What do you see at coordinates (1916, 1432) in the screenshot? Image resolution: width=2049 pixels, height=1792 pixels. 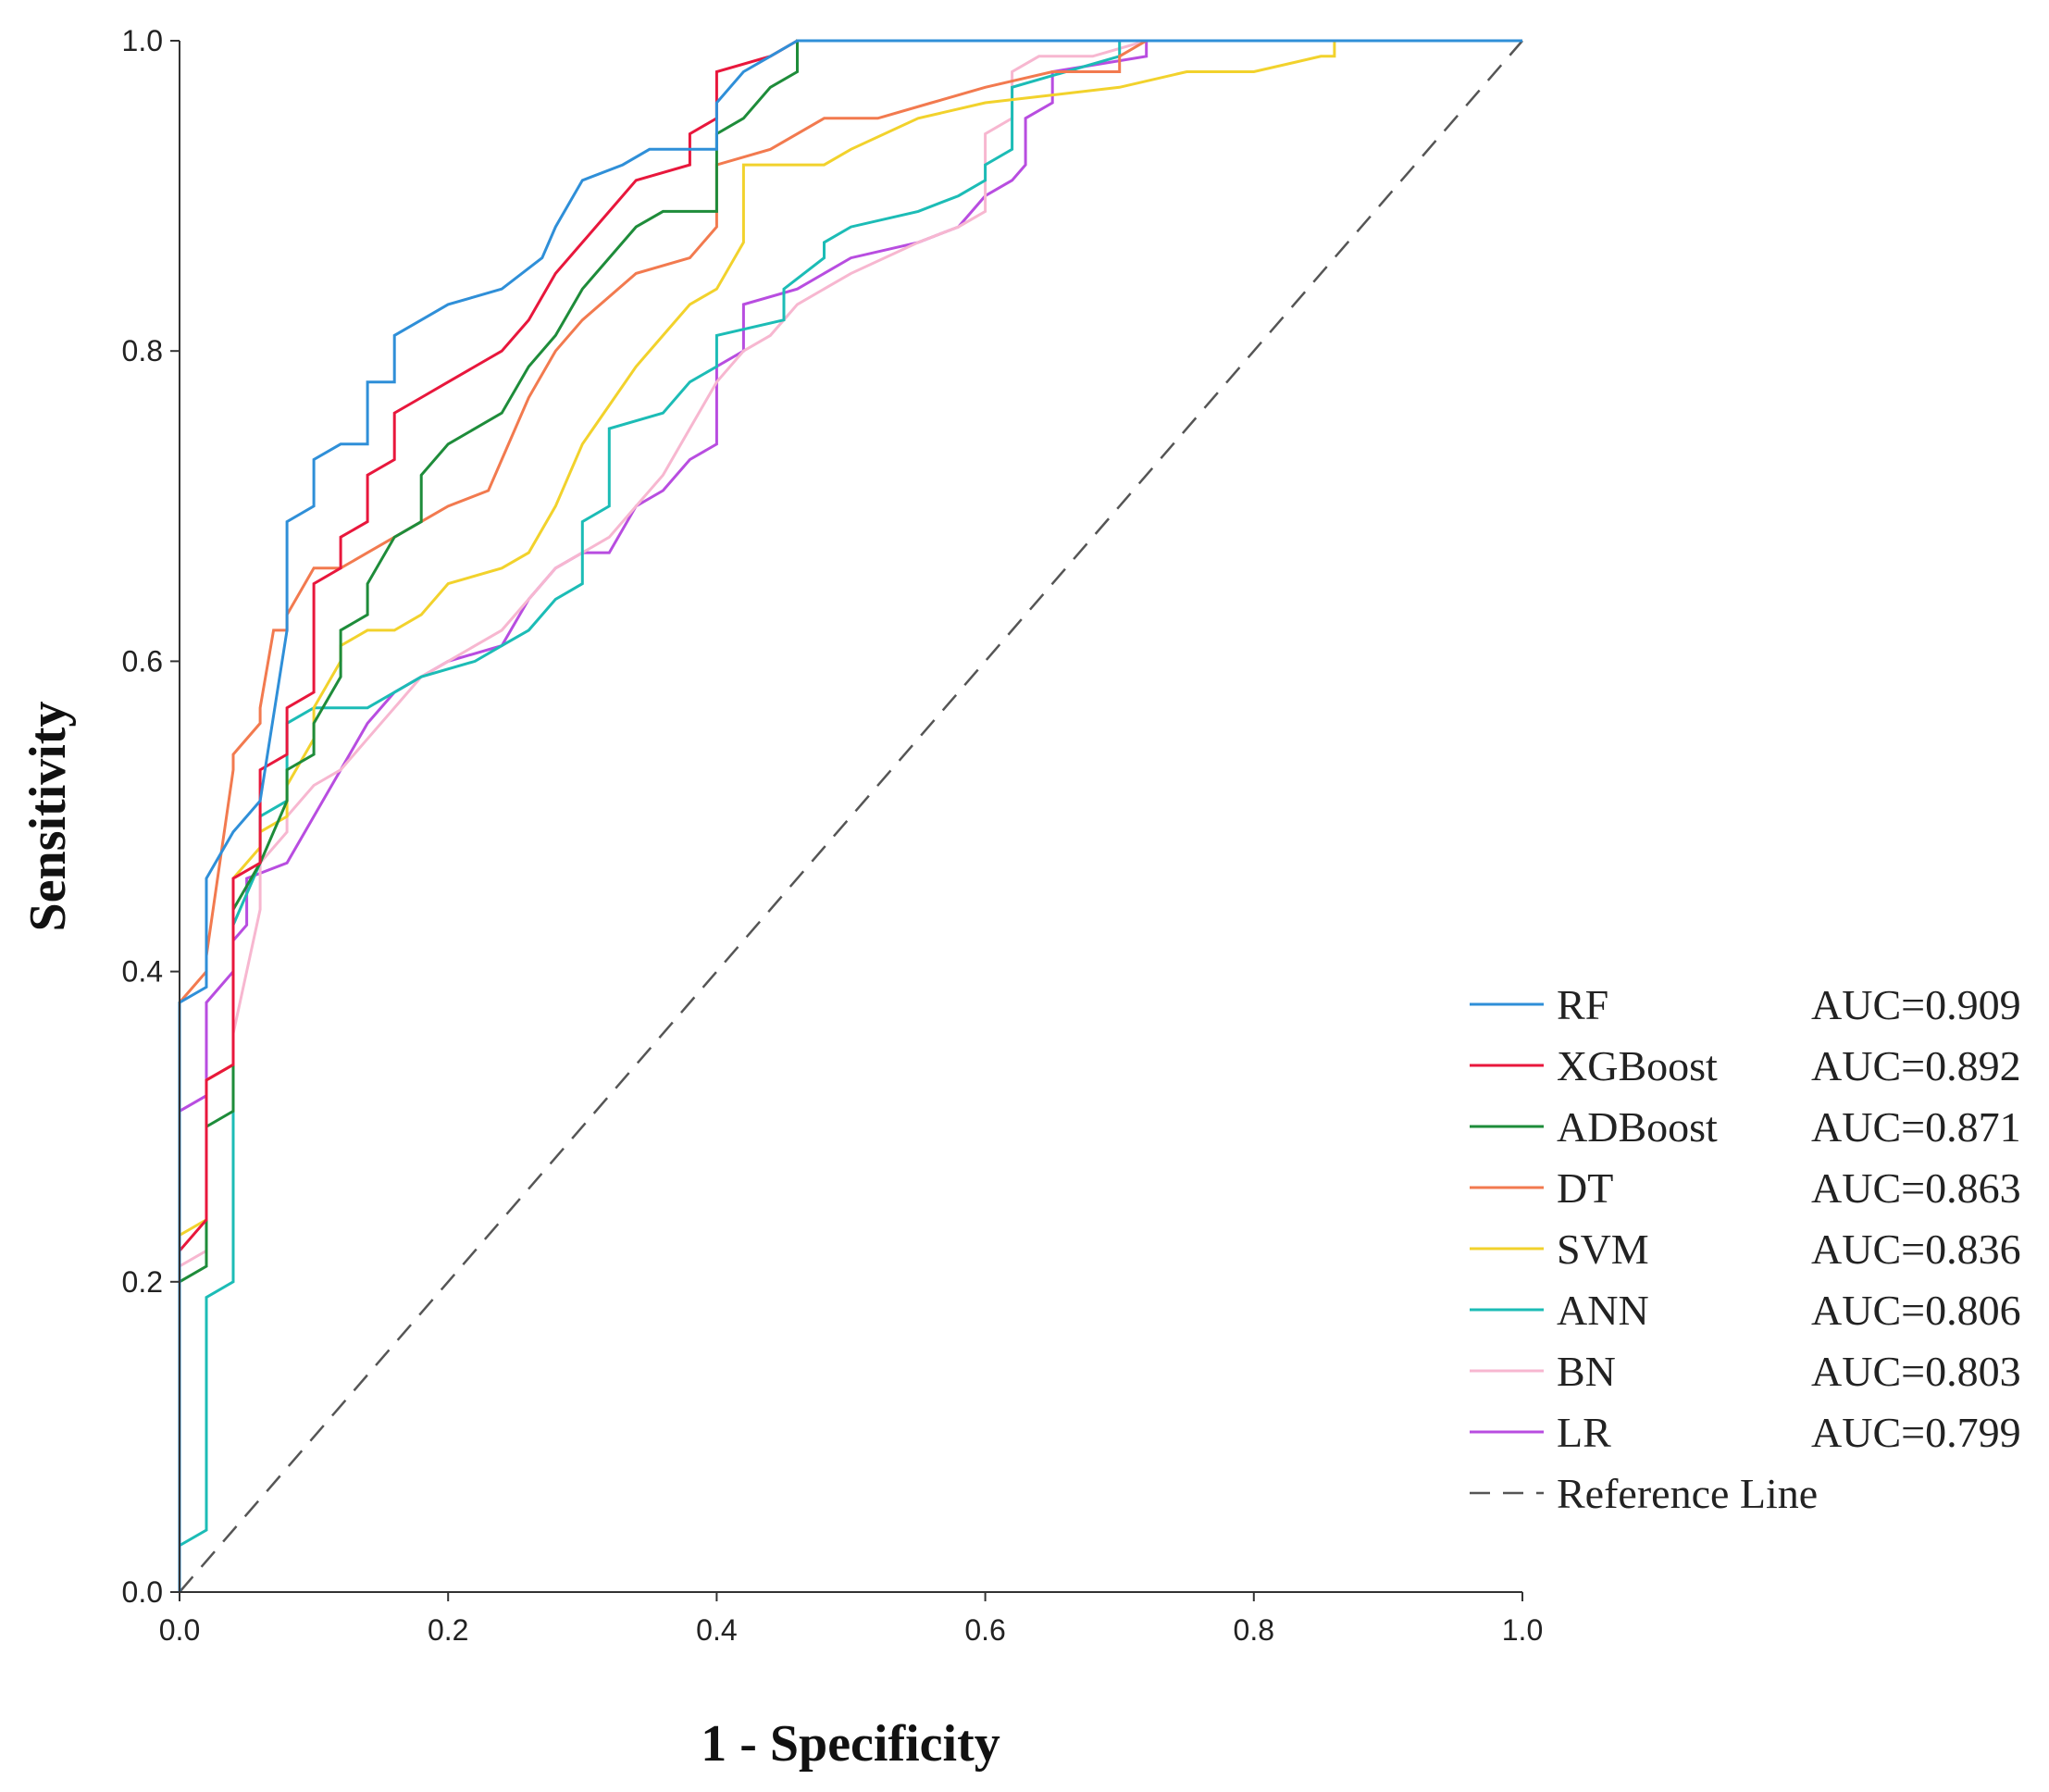 I see `legend-auc-lr: AUC=0.799` at bounding box center [1916, 1432].